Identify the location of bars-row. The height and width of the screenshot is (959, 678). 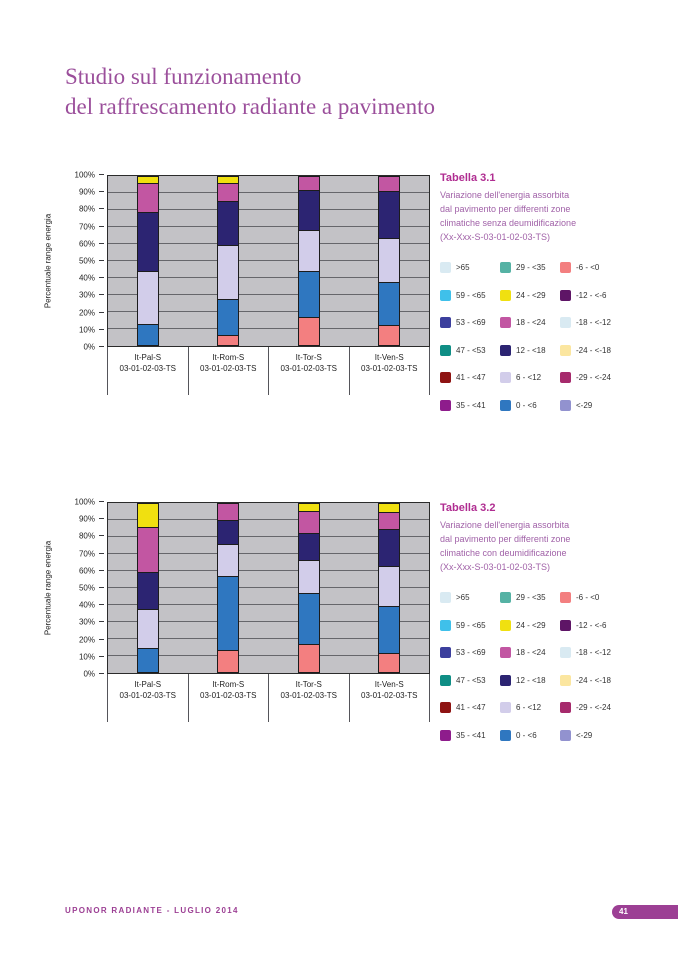
(268, 588).